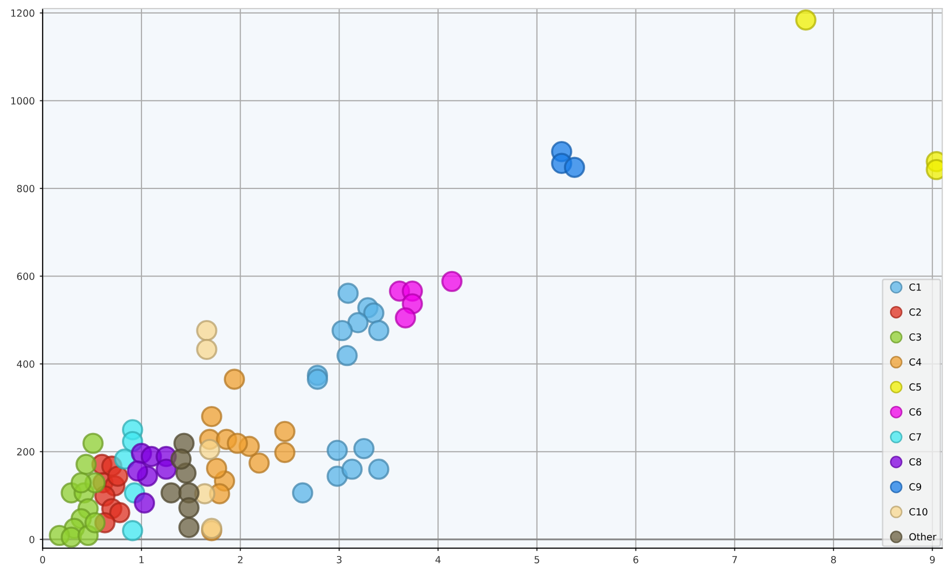  Describe the element at coordinates (22, 101) in the screenshot. I see `y-tick-label: 1000` at that location.